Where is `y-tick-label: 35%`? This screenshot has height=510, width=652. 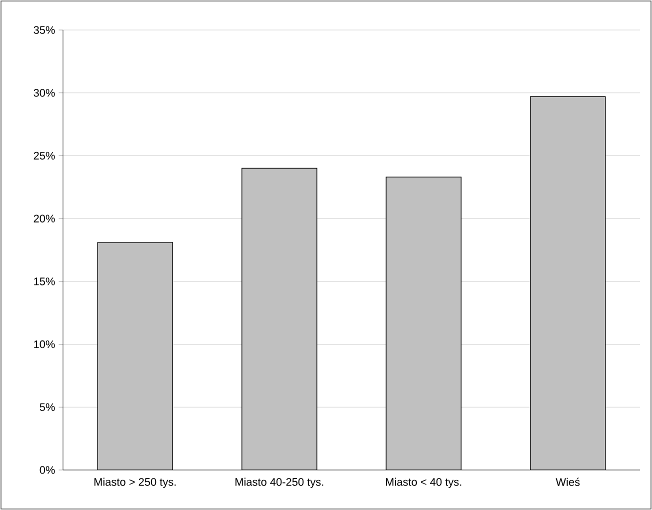 y-tick-label: 35% is located at coordinates (44, 30).